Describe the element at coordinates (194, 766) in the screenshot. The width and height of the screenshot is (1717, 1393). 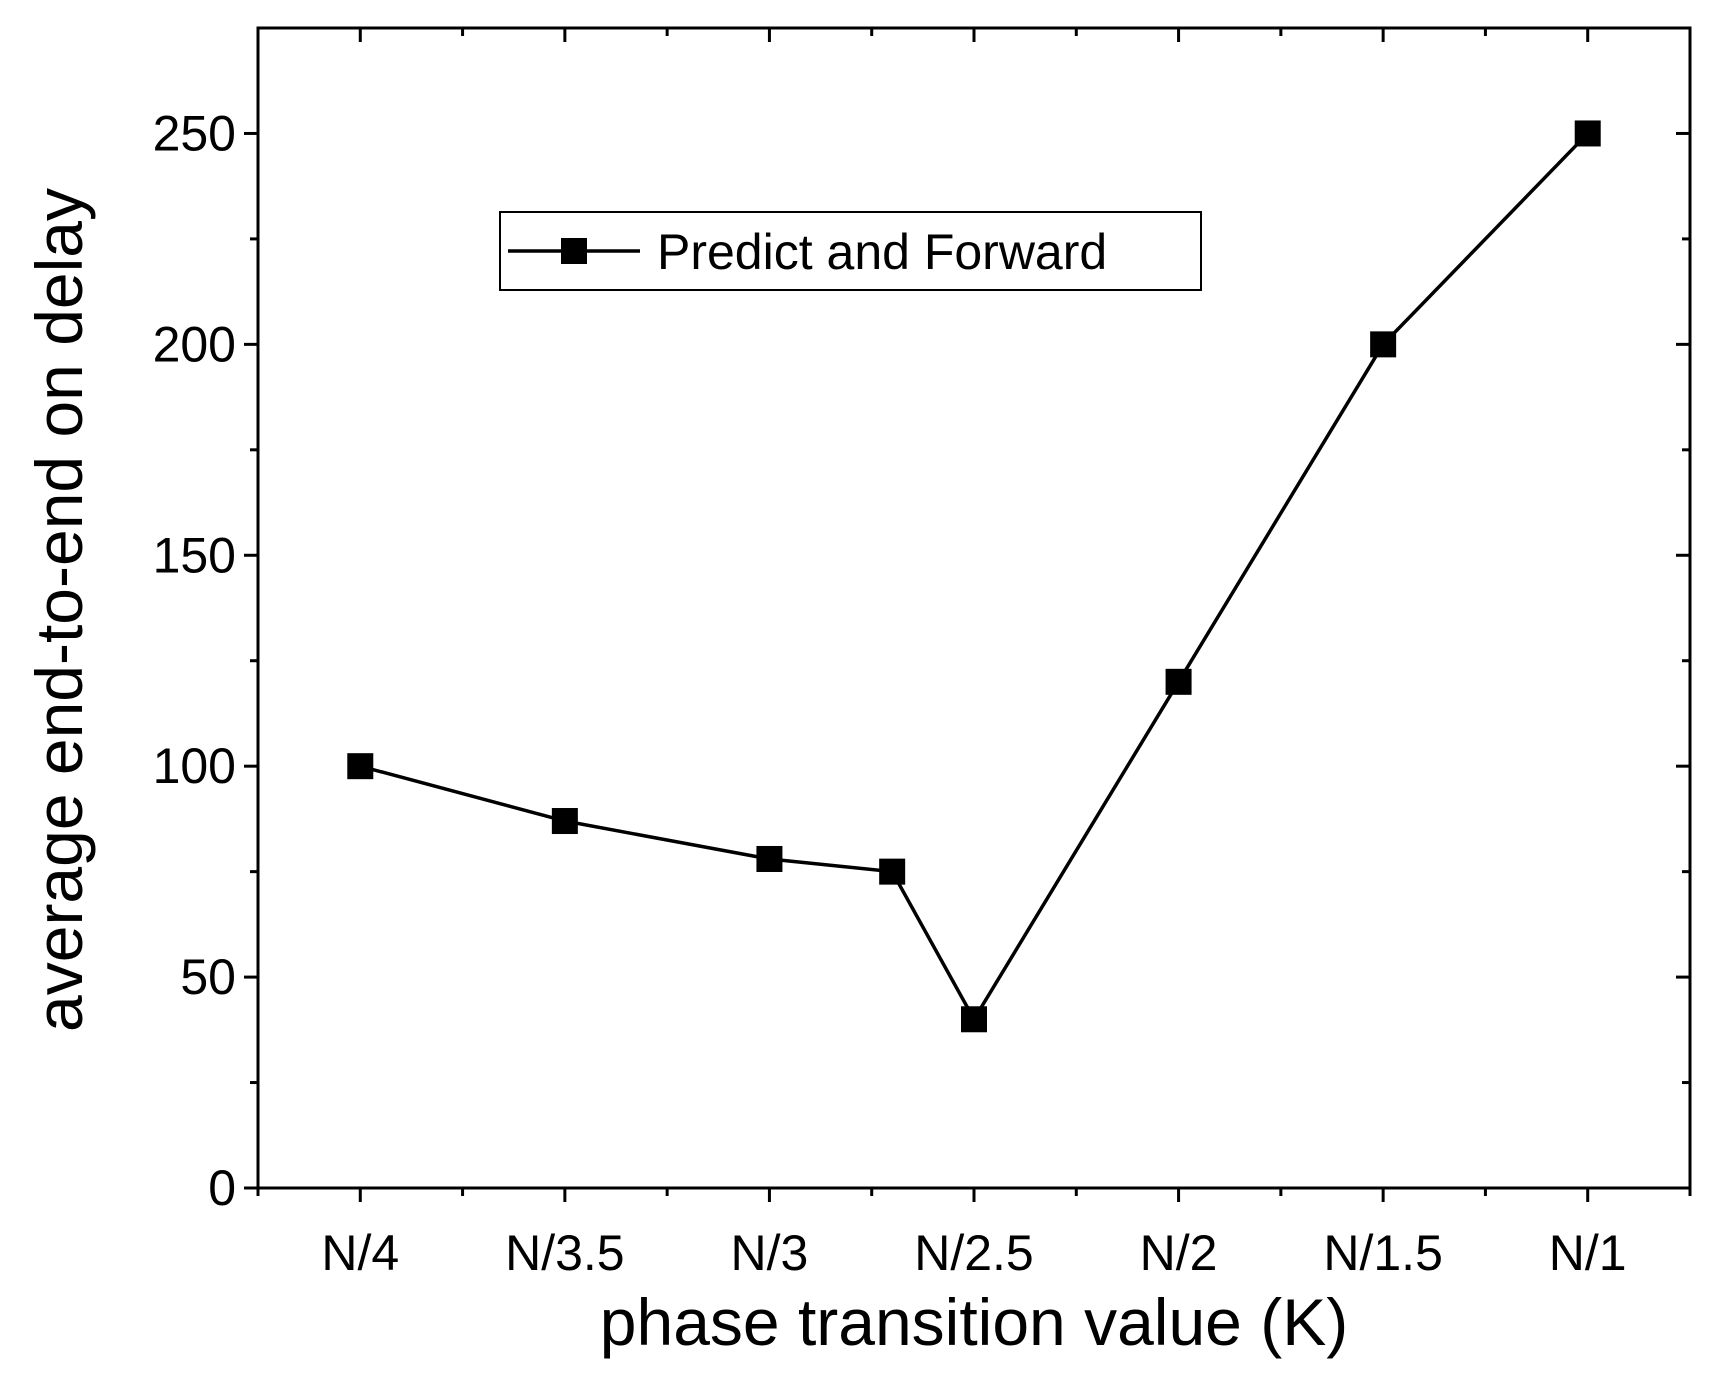
I see `y-tick-label: 100` at that location.